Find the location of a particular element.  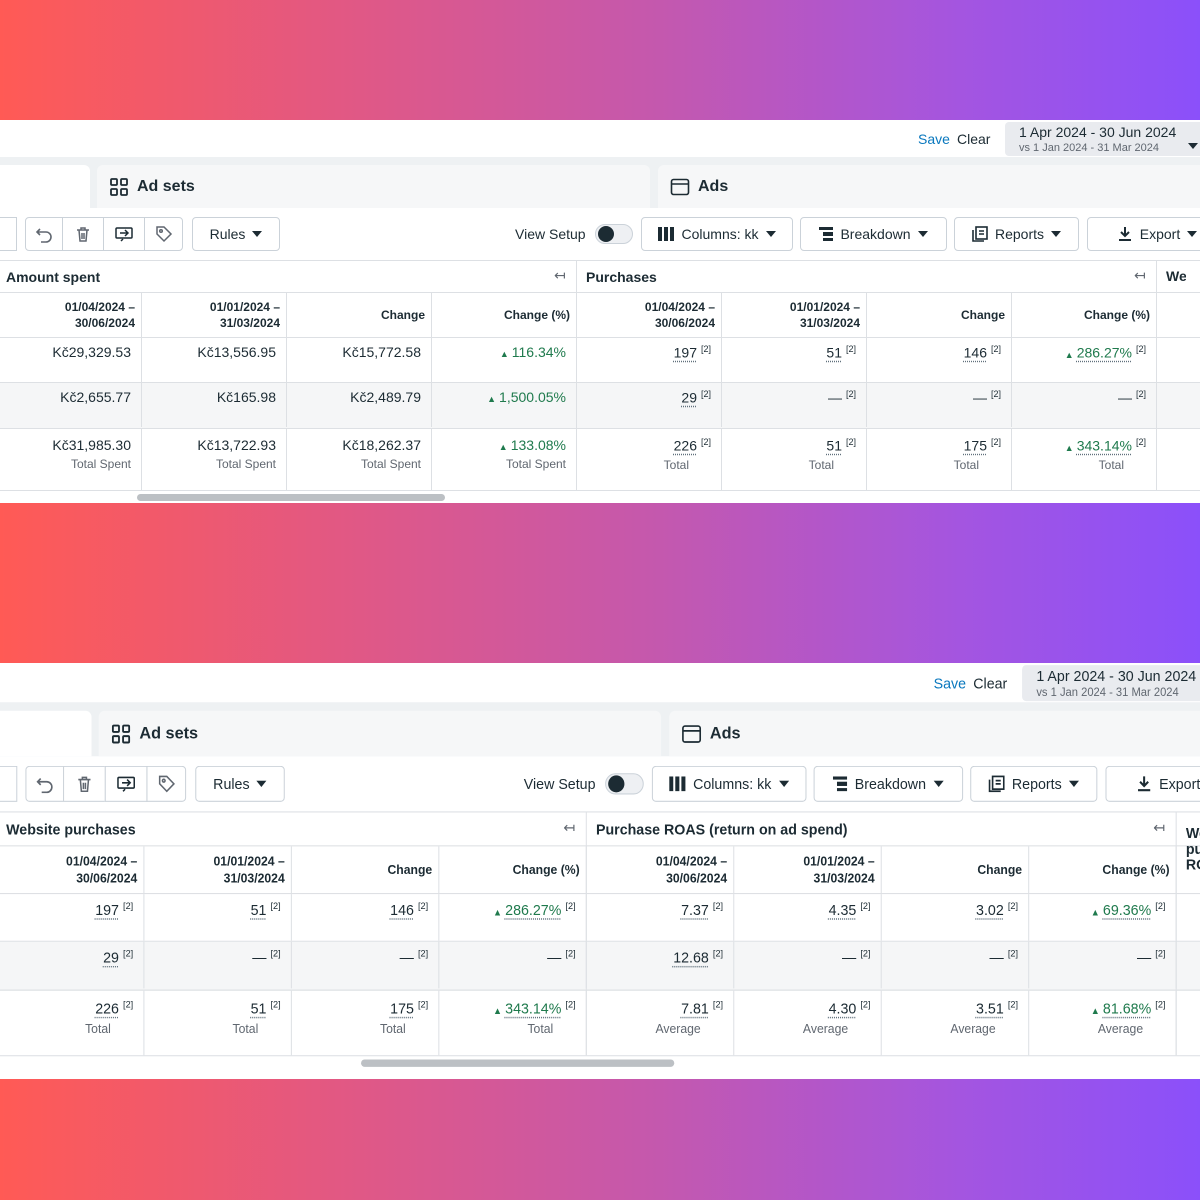

tab-label: Ad sets is located at coordinates (169, 732).